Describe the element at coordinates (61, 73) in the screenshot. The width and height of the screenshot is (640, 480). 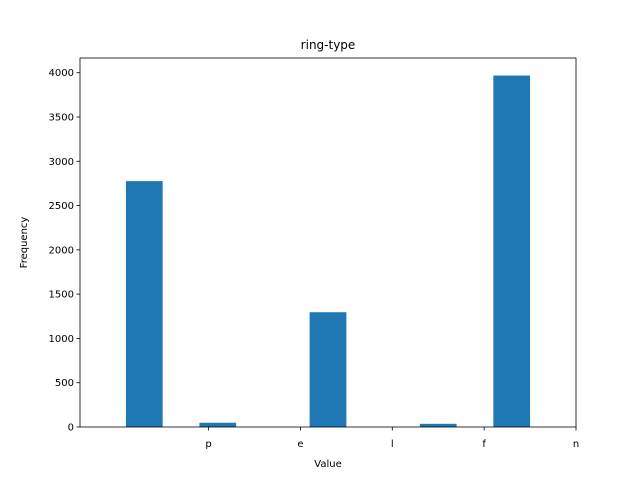
I see `y-tick-label-8: 4000` at that location.